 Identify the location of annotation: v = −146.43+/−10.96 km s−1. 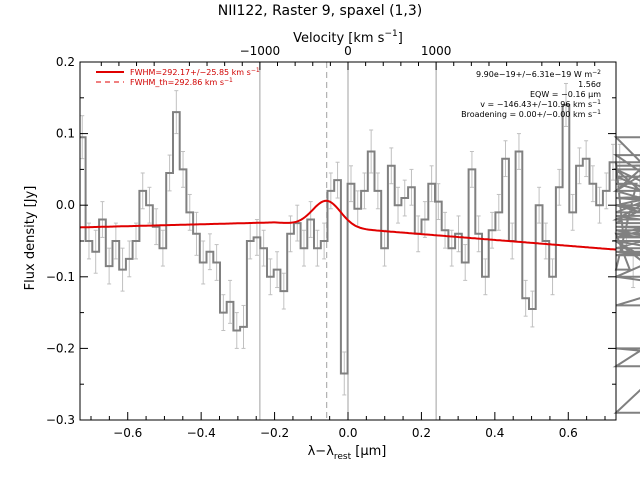
(540, 104).